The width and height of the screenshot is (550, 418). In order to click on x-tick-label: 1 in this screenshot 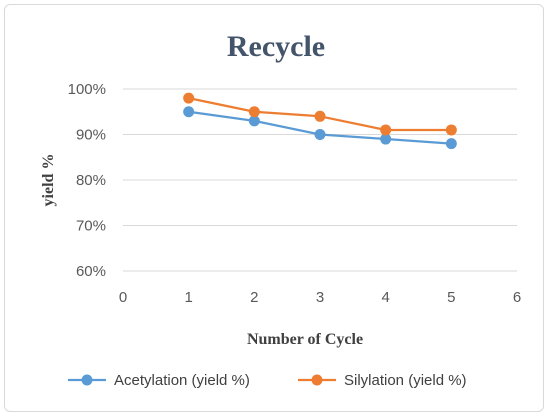, I will do `click(188, 297)`.